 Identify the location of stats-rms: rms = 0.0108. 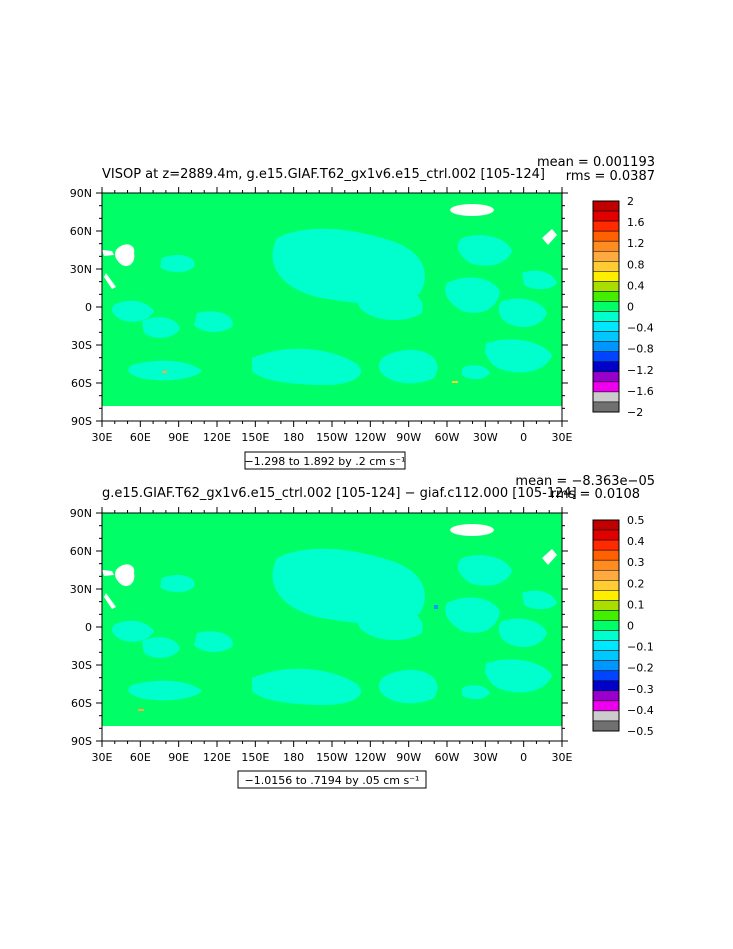
(595, 494).